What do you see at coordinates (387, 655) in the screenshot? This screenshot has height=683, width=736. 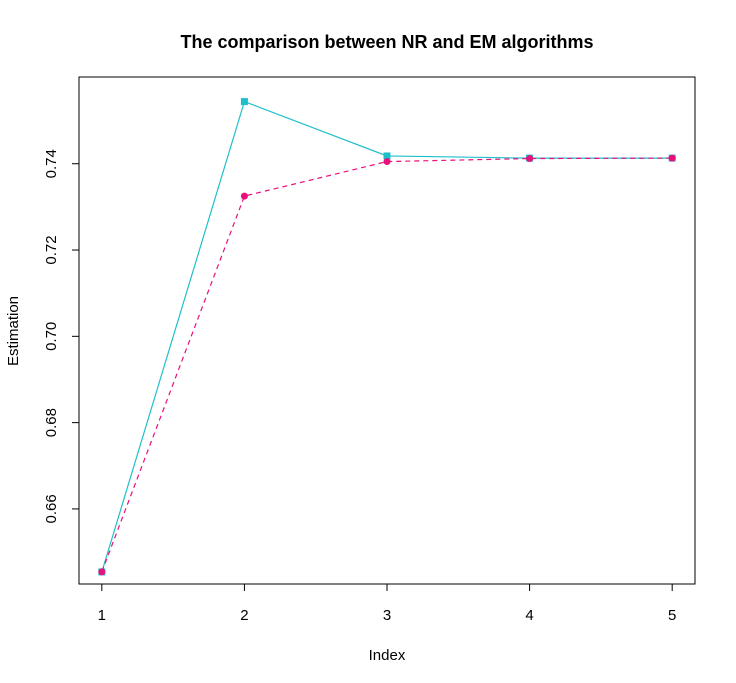 I see `x-axis-label: Index` at bounding box center [387, 655].